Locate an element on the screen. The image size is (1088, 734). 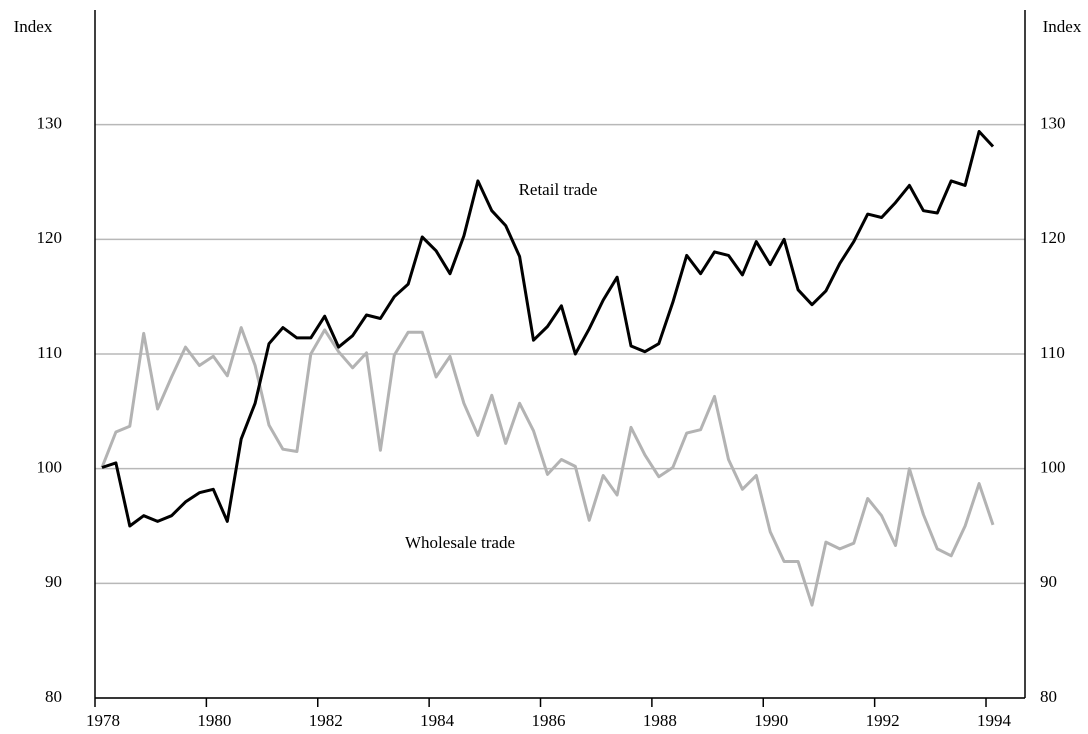
y-tick-label-left: 90 is located at coordinates (53, 581).